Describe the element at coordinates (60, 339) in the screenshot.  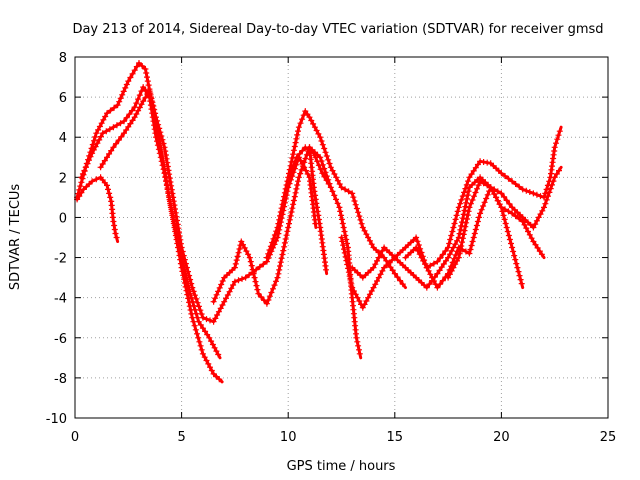
I see `y-tick-label: -6` at that location.